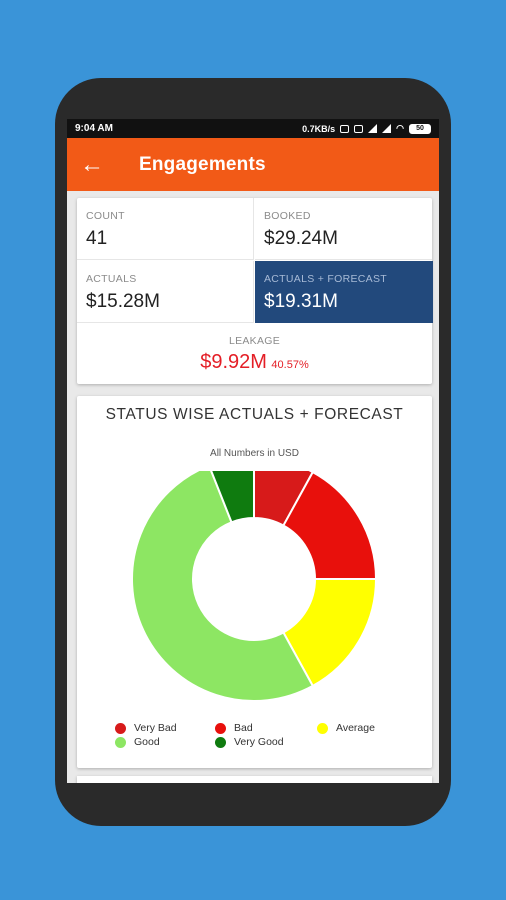 The height and width of the screenshot is (900, 506). What do you see at coordinates (254, 414) in the screenshot?
I see `chart-title: STATUS WISE ACTUALS + FORECAST` at bounding box center [254, 414].